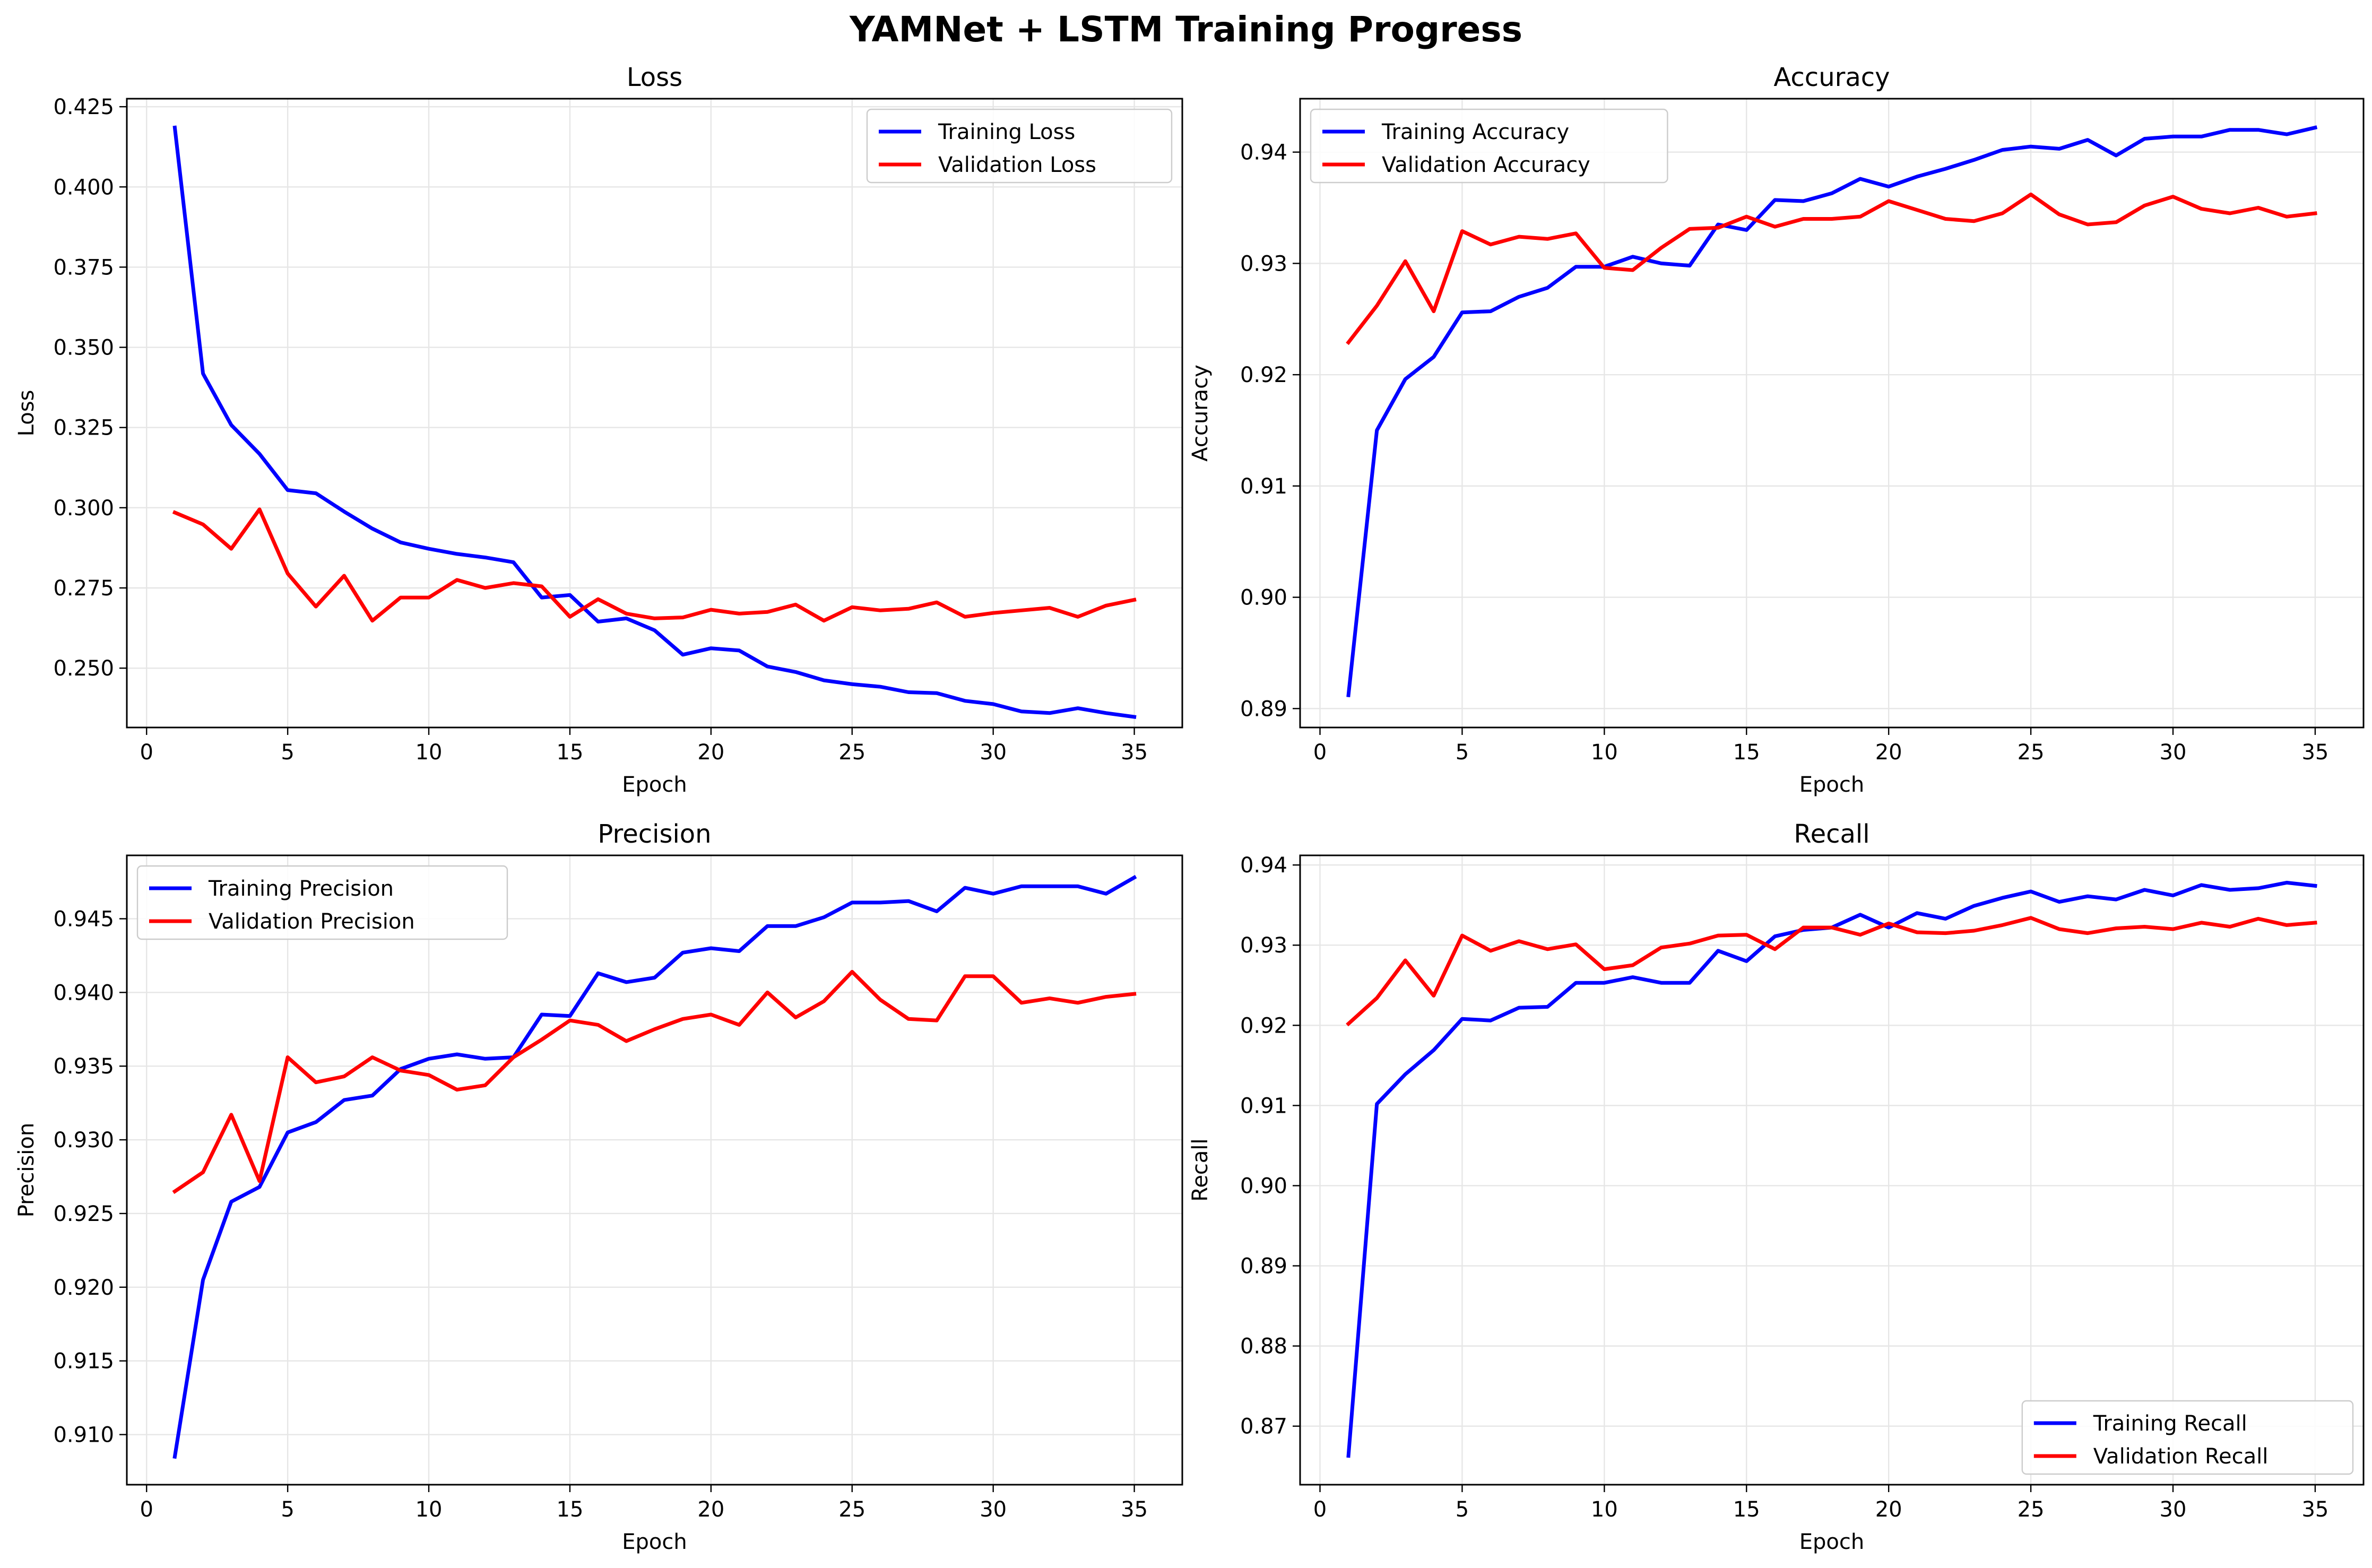 The width and height of the screenshot is (2372, 1568). What do you see at coordinates (83, 1435) in the screenshot?
I see `precision-y-tick-label: 0.910` at bounding box center [83, 1435].